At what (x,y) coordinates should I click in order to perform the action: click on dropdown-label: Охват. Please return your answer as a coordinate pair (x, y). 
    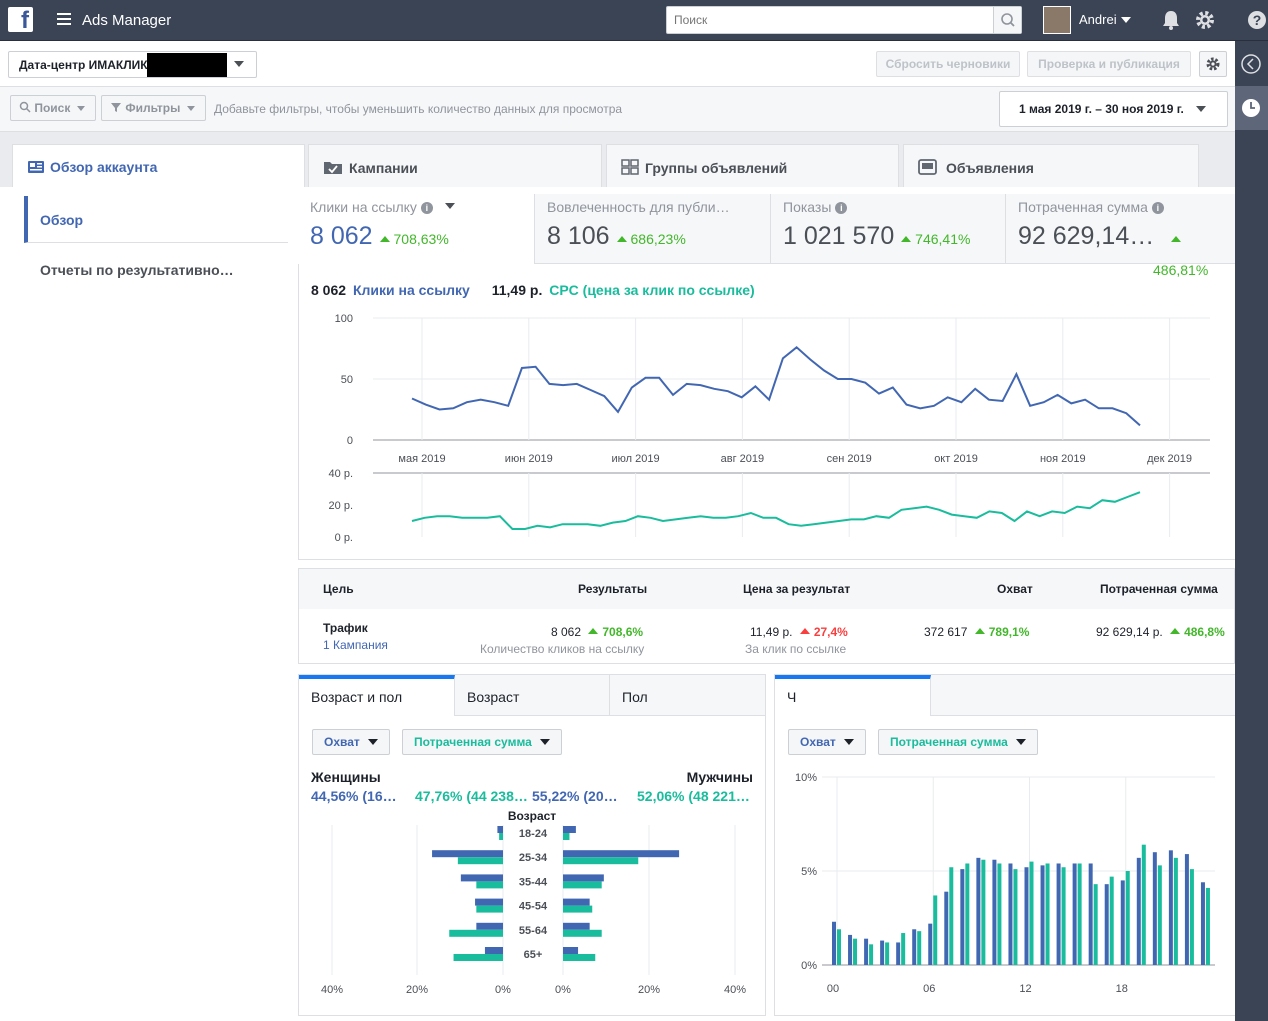
    Looking at the image, I should click on (818, 742).